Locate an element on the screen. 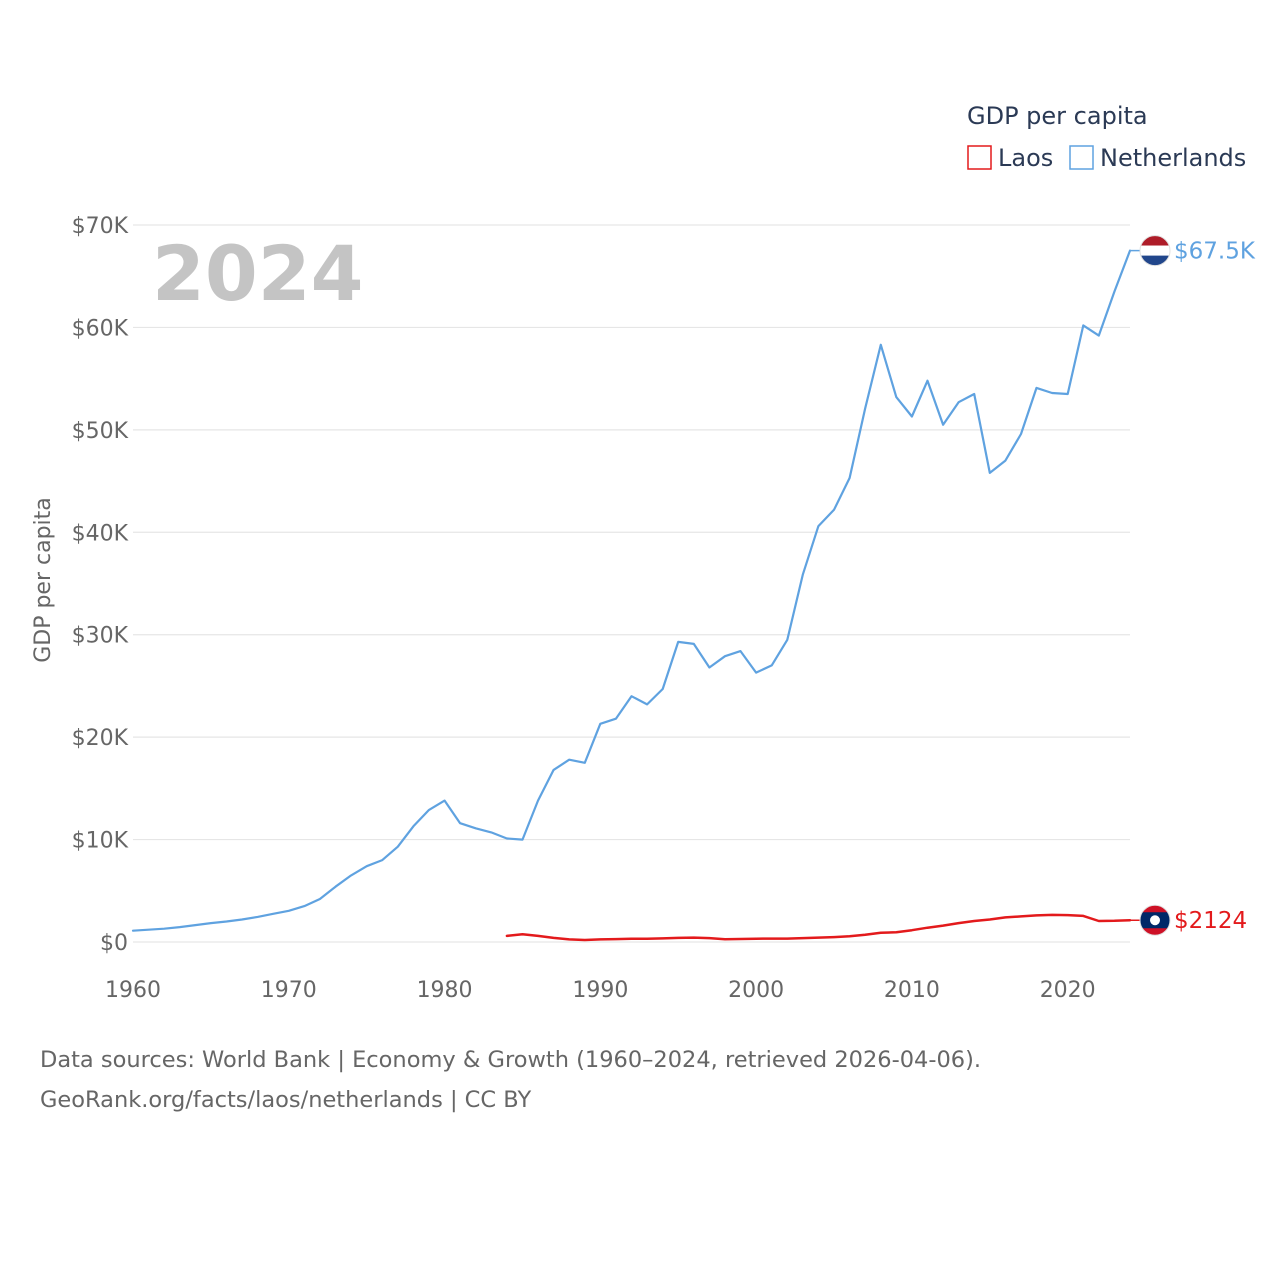 This screenshot has width=1280, height=1280. x-tick-label: 1980 is located at coordinates (445, 990).